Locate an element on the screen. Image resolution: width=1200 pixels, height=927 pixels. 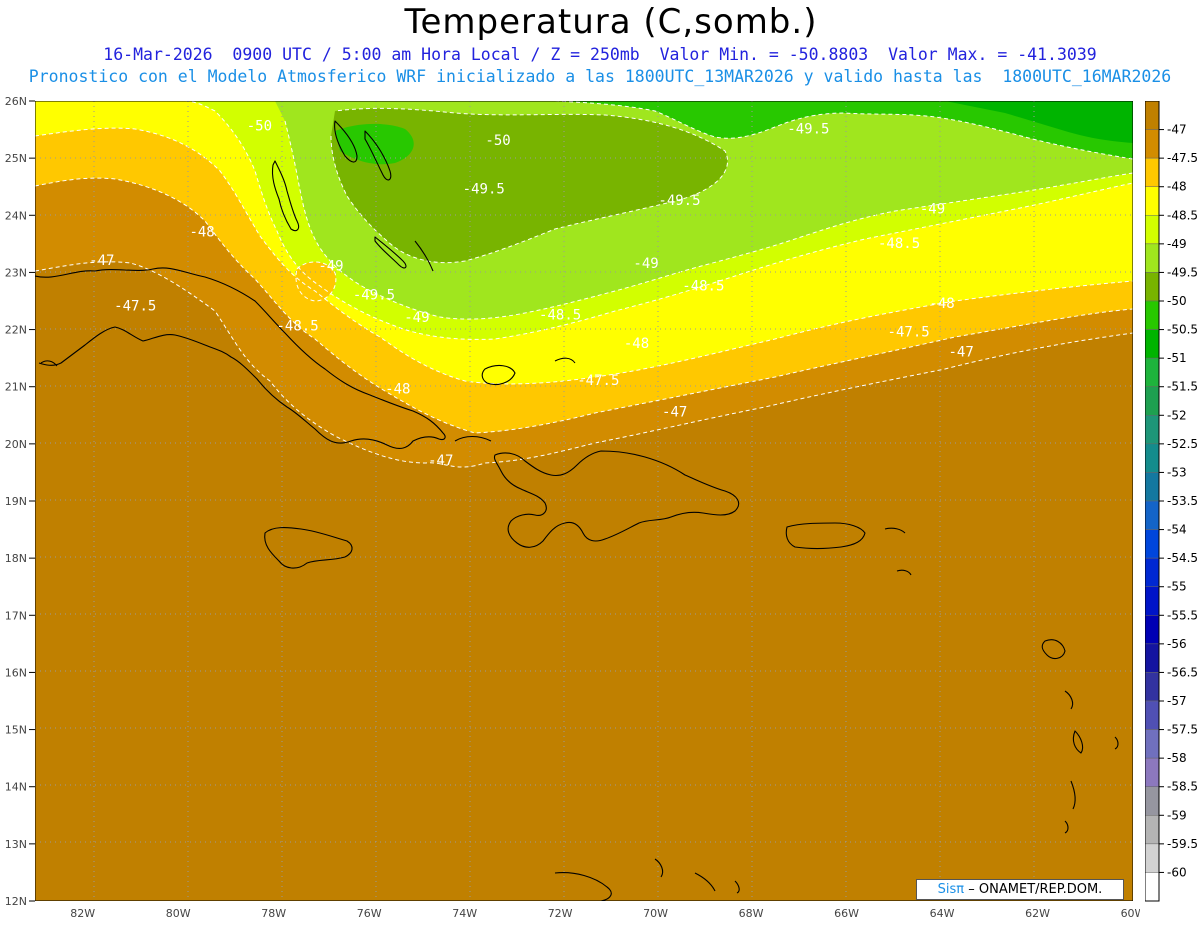
leeward-guadeloupe is located at coordinates (1053, 649).